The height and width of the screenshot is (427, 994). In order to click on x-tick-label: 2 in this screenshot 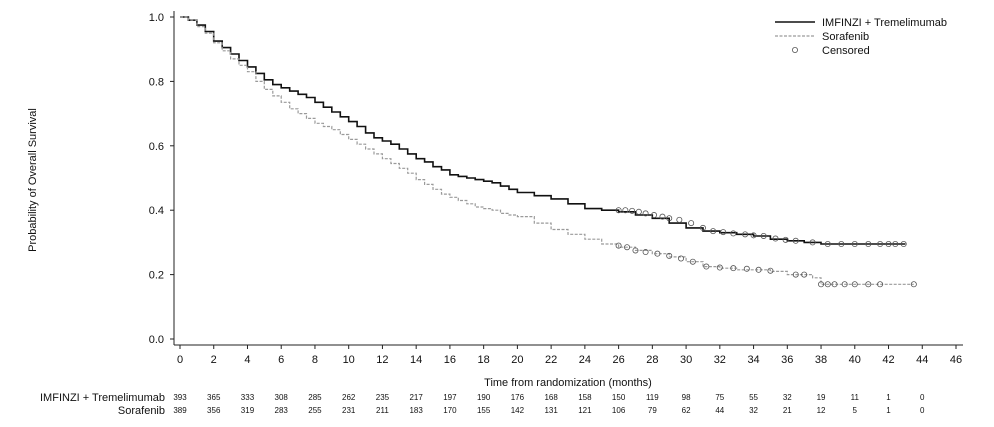, I will do `click(214, 360)`.